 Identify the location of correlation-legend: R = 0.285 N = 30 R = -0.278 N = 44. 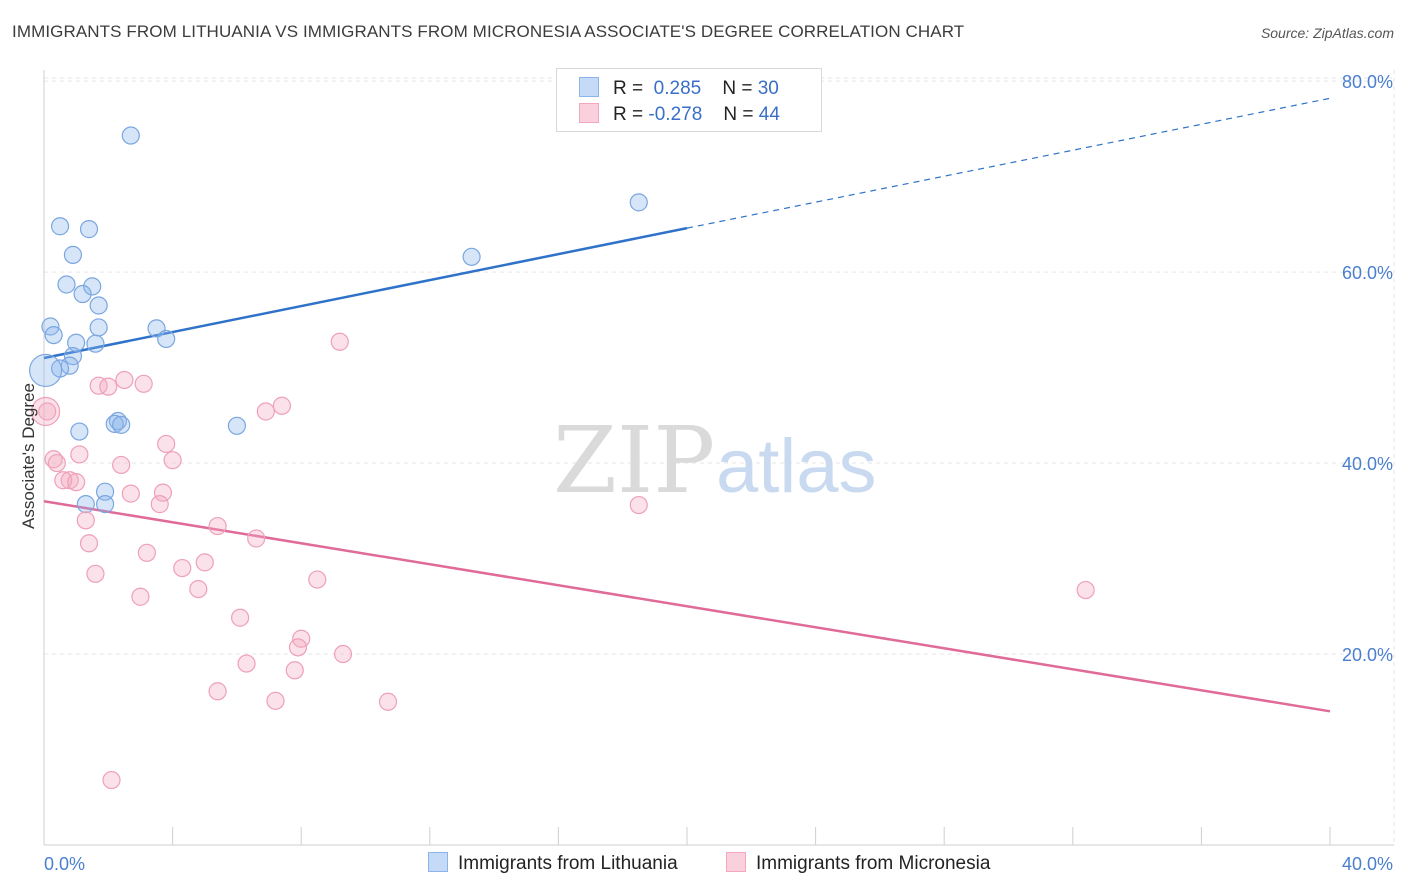
(689, 100).